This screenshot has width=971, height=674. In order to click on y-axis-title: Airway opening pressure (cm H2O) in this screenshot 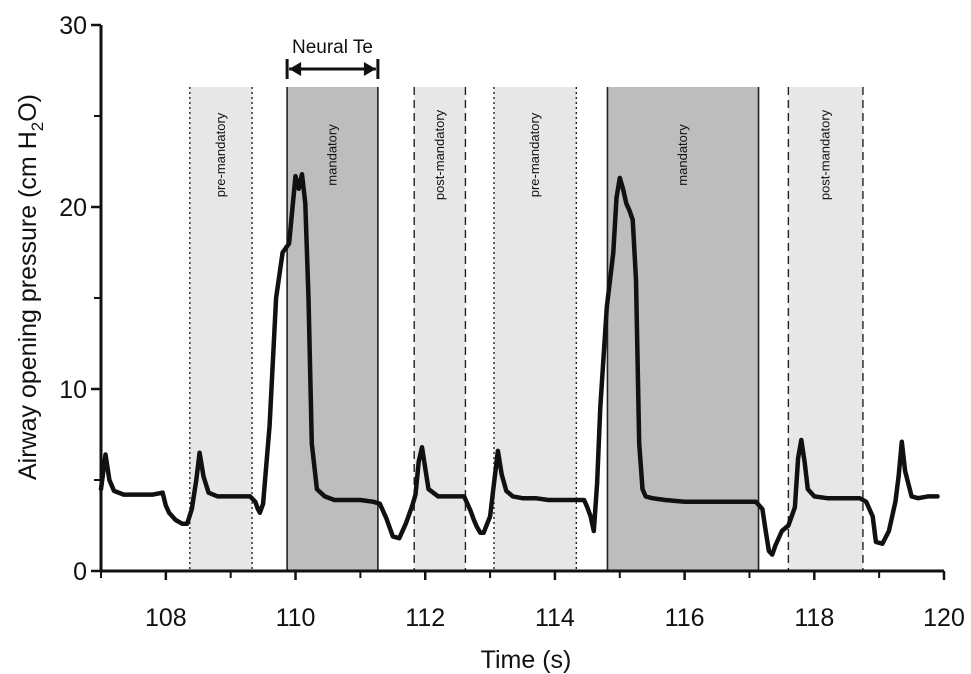, I will do `click(30, 287)`.